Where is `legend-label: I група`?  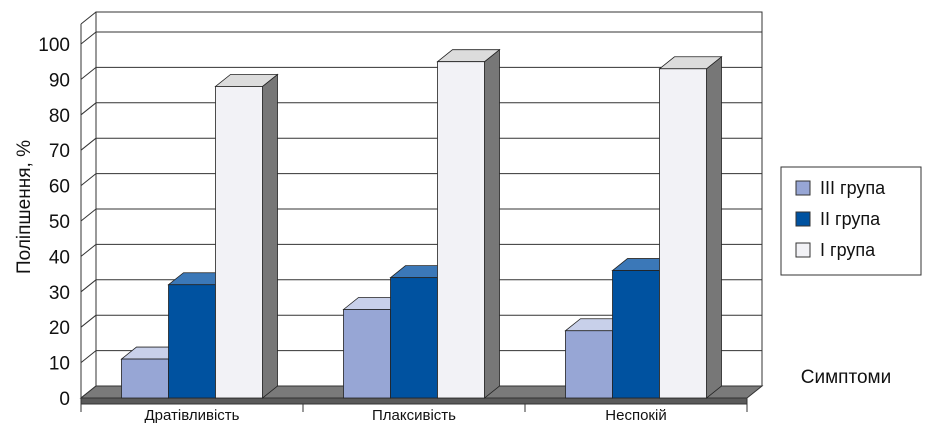 legend-label: I група is located at coordinates (848, 250).